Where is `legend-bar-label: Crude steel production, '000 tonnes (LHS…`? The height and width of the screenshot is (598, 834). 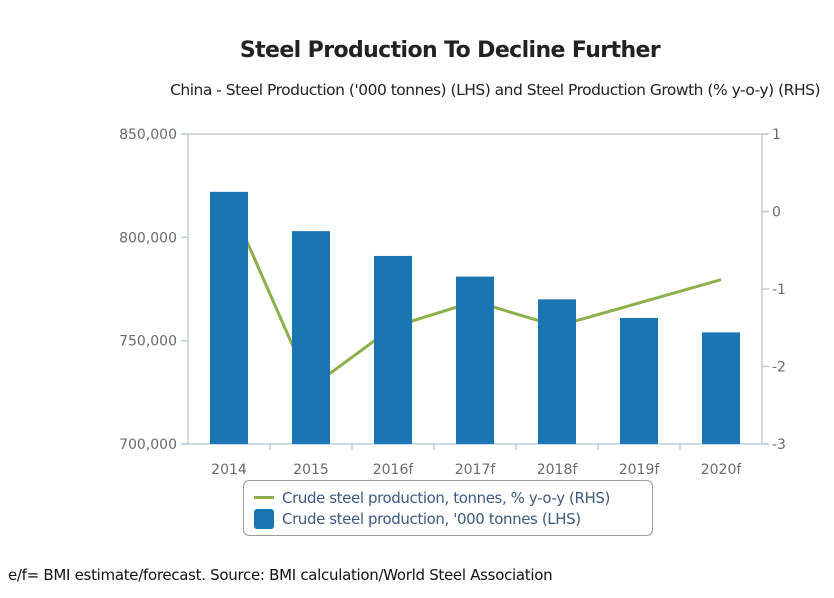 legend-bar-label: Crude steel production, '000 tonnes (LHS… is located at coordinates (431, 518).